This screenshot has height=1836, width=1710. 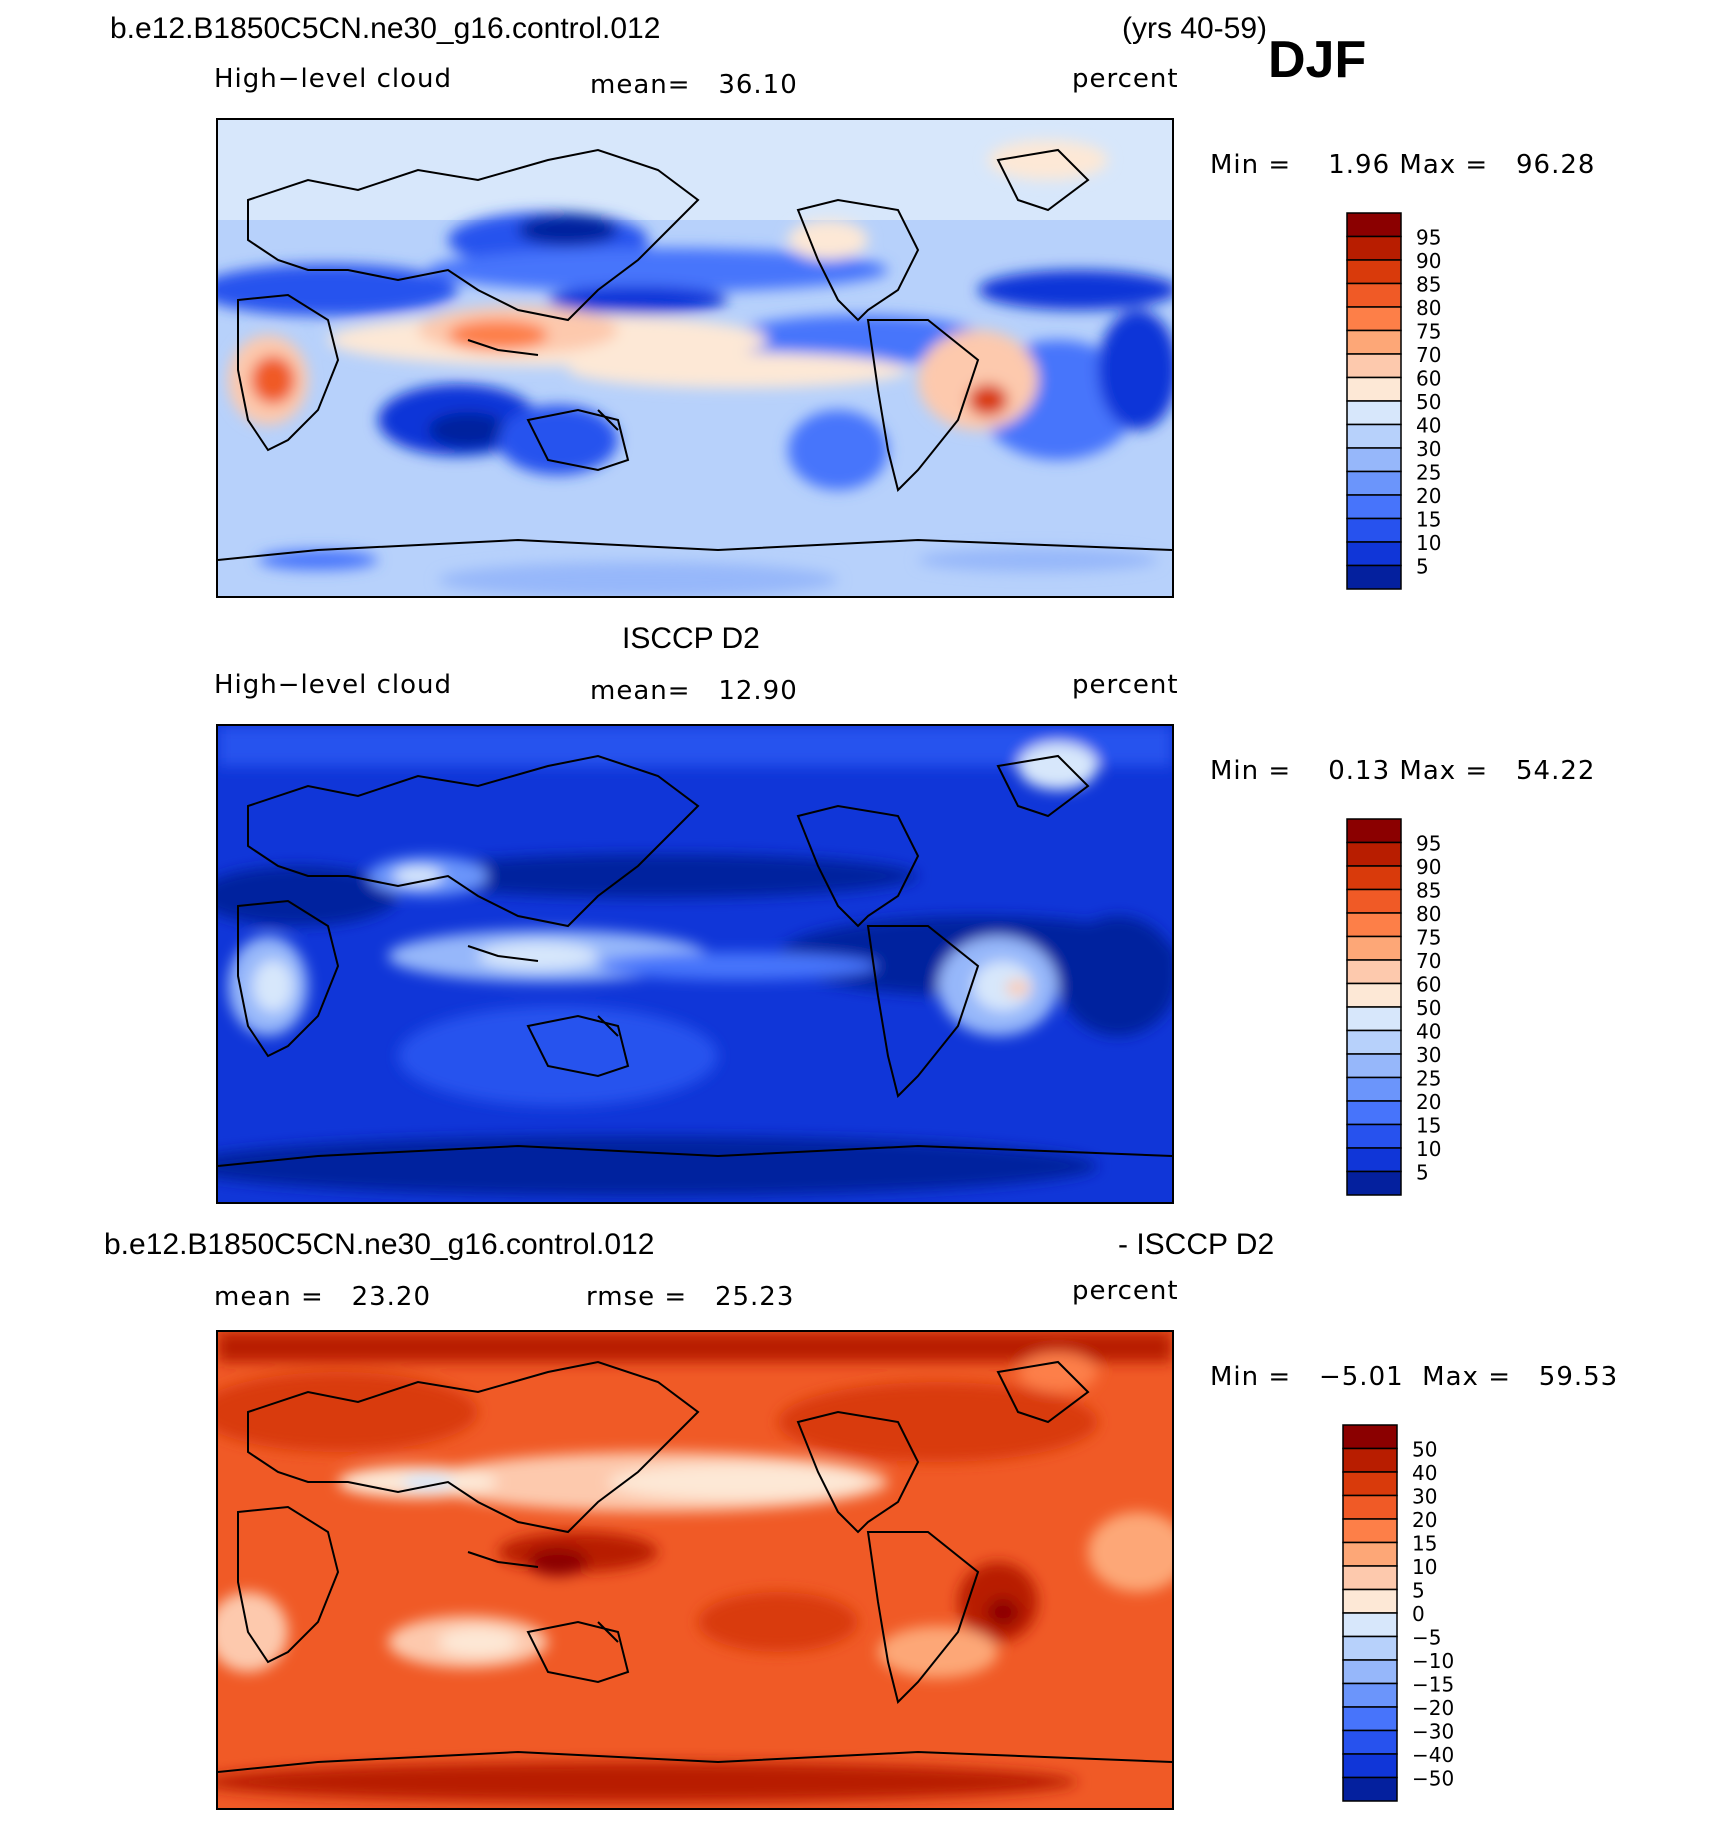 I want to click on panel2-colorbar: 95 90 85 80 75 70 60 50 40 30 25 20 15 10 5, so click(x=1401, y=1007).